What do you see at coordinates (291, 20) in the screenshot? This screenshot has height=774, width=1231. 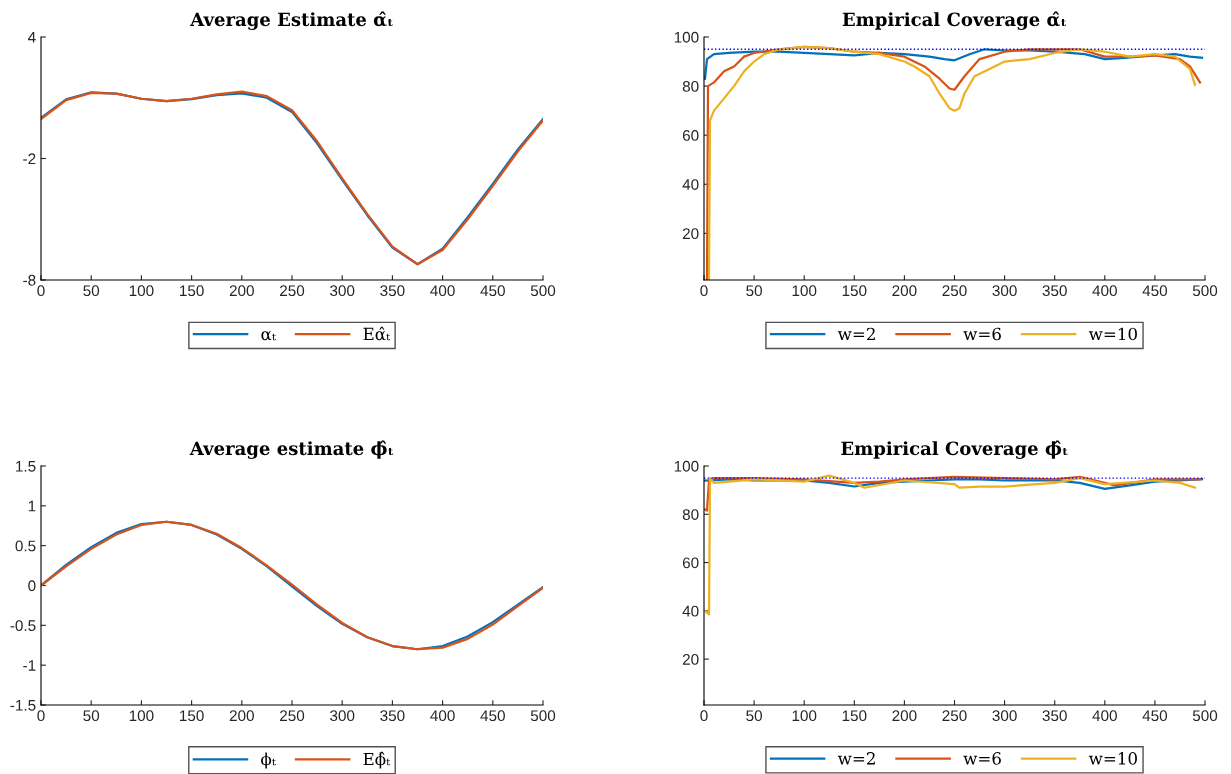 I see `chart-title: Average Estimate α̂ₜ` at bounding box center [291, 20].